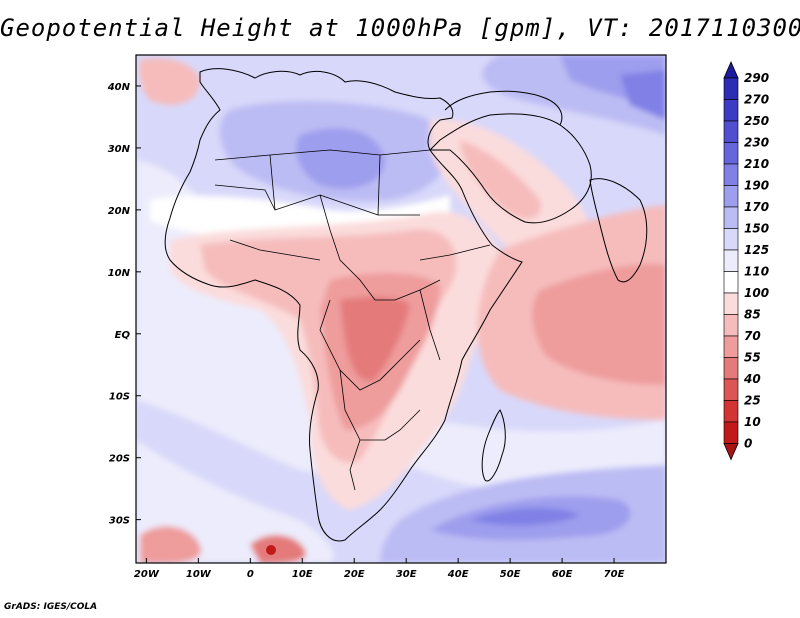  What do you see at coordinates (51, 607) in the screenshot?
I see `grads-credit: GrADS: IGES/COLA` at bounding box center [51, 607].